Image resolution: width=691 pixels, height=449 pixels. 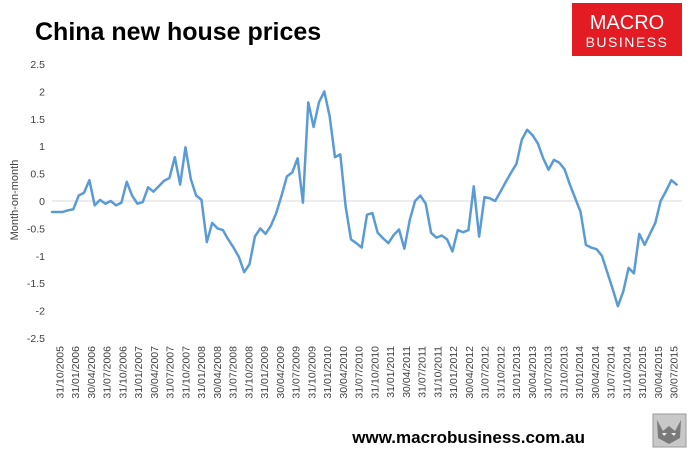 I want to click on x-tick-label: 31/07/2014, so click(x=612, y=372).